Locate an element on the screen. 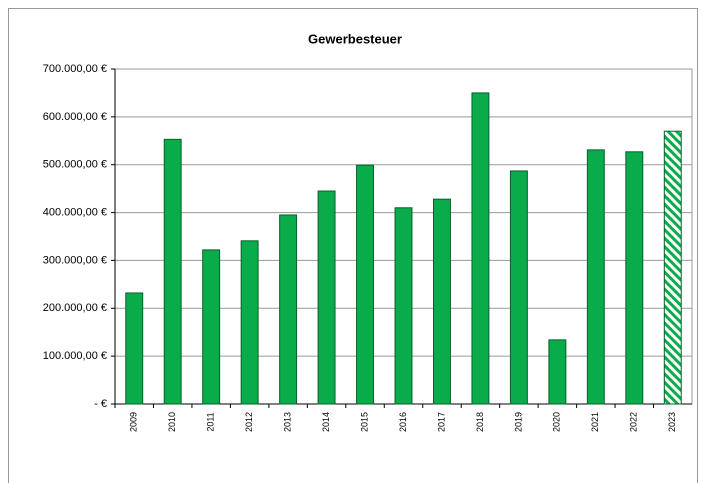 Image resolution: width=703 pixels, height=483 pixels. y-tick-label: 500.000,00 € is located at coordinates (75, 165).